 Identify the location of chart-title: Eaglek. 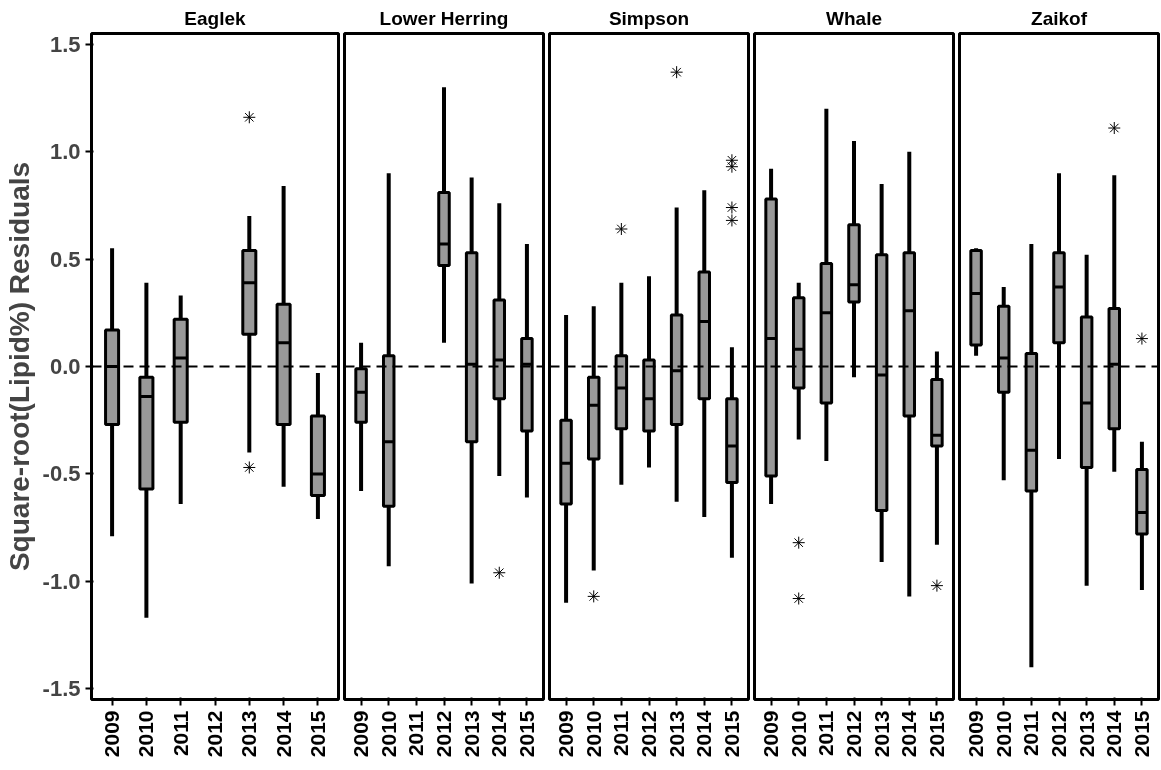
(215, 18).